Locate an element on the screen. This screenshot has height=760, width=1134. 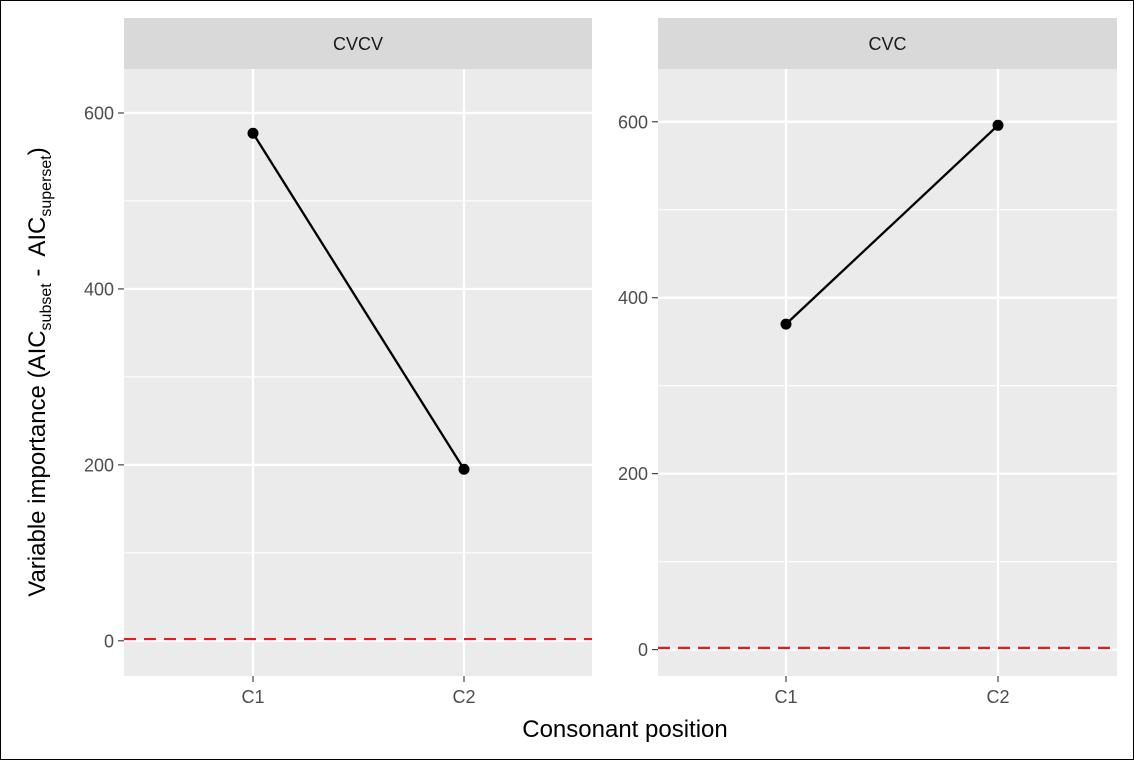
y-axis-title-close: ) is located at coordinates (37, 151).